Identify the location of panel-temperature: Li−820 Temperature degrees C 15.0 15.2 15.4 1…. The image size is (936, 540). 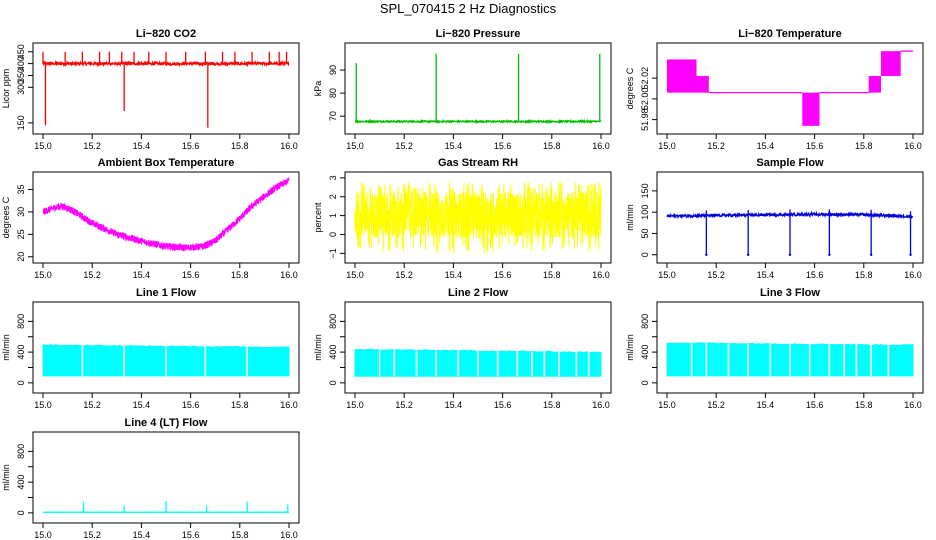
(774, 89).